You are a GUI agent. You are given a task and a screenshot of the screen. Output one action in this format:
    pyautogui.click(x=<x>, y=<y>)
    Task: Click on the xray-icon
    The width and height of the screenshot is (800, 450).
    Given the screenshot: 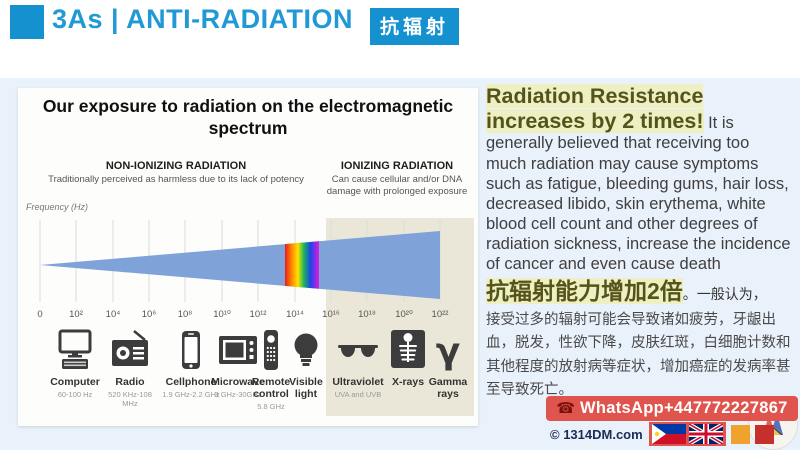 What is the action you would take?
    pyautogui.click(x=408, y=349)
    